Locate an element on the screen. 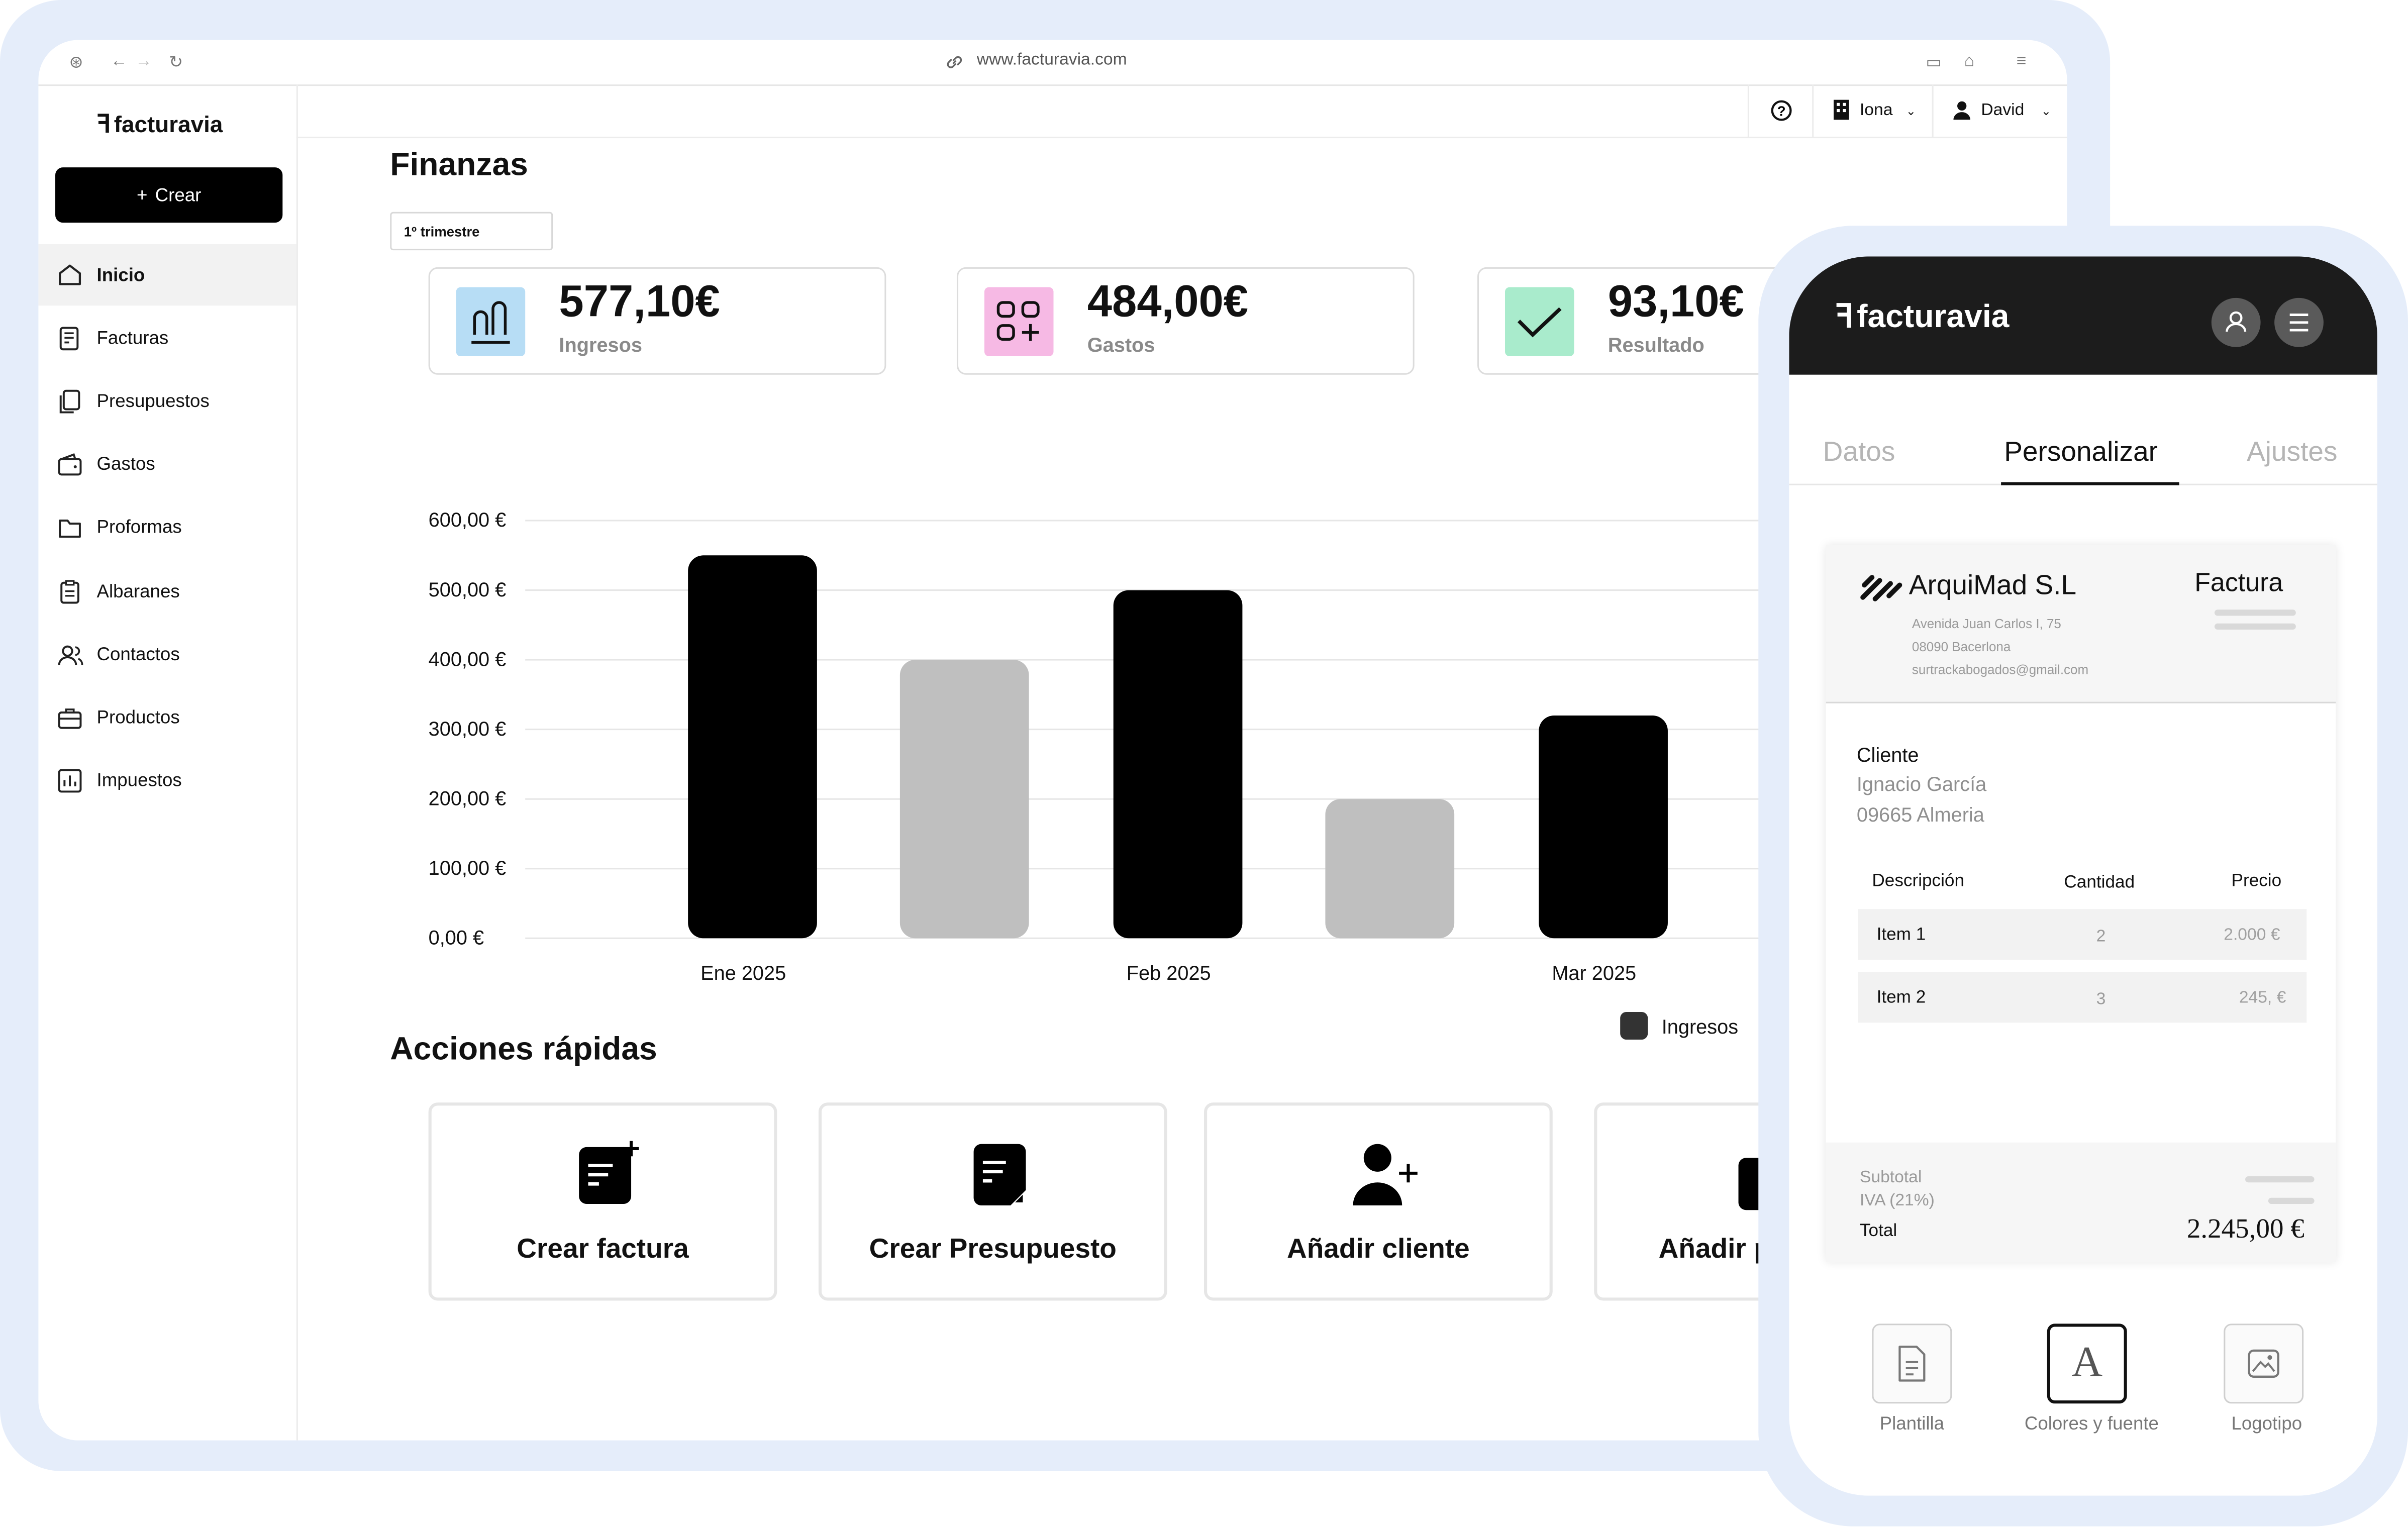  sidebar-item-impuestos: Impuestos is located at coordinates (167, 779).